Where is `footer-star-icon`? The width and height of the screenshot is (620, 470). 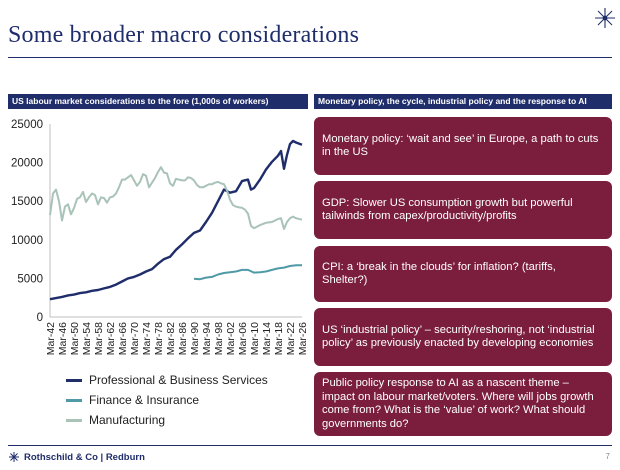 footer-star-icon is located at coordinates (14, 457).